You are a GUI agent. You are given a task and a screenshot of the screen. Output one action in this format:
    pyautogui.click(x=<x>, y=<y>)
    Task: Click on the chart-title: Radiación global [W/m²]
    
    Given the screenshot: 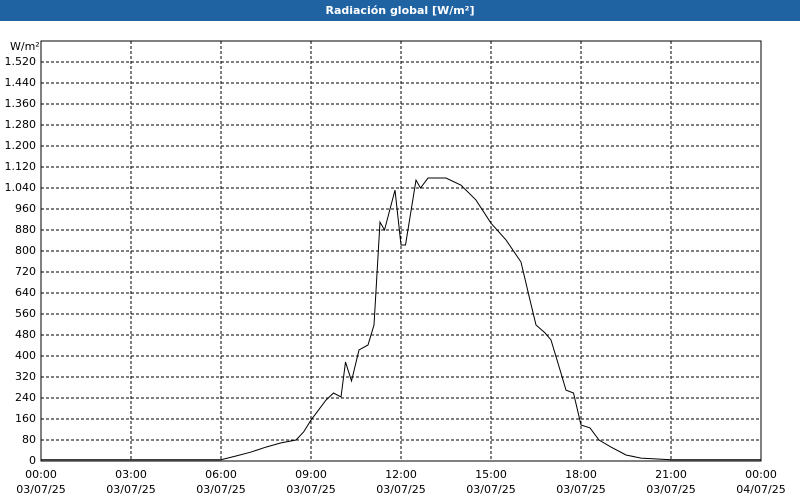 What is the action you would take?
    pyautogui.click(x=399, y=10)
    